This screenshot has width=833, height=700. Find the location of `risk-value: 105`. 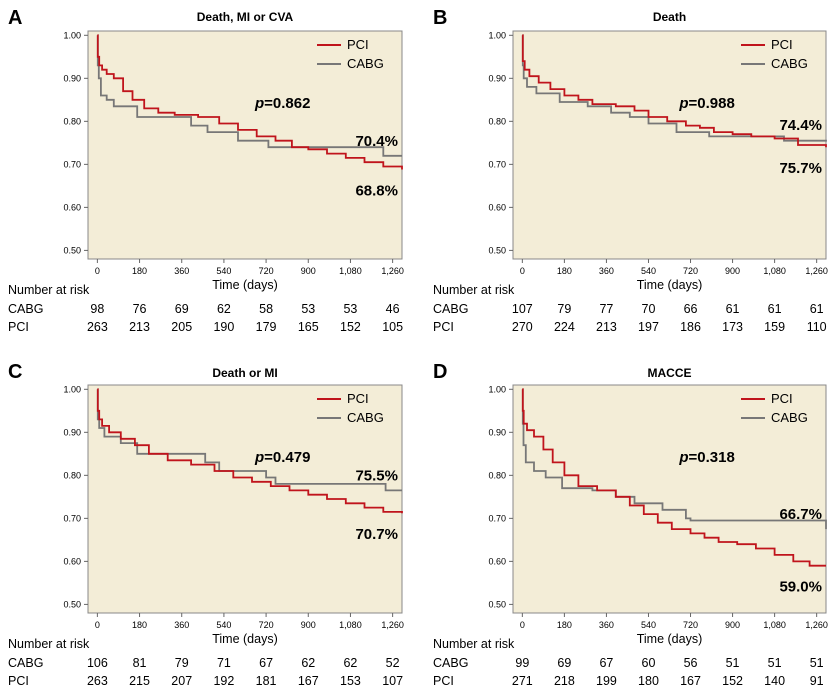

risk-value: 105 is located at coordinates (392, 327).